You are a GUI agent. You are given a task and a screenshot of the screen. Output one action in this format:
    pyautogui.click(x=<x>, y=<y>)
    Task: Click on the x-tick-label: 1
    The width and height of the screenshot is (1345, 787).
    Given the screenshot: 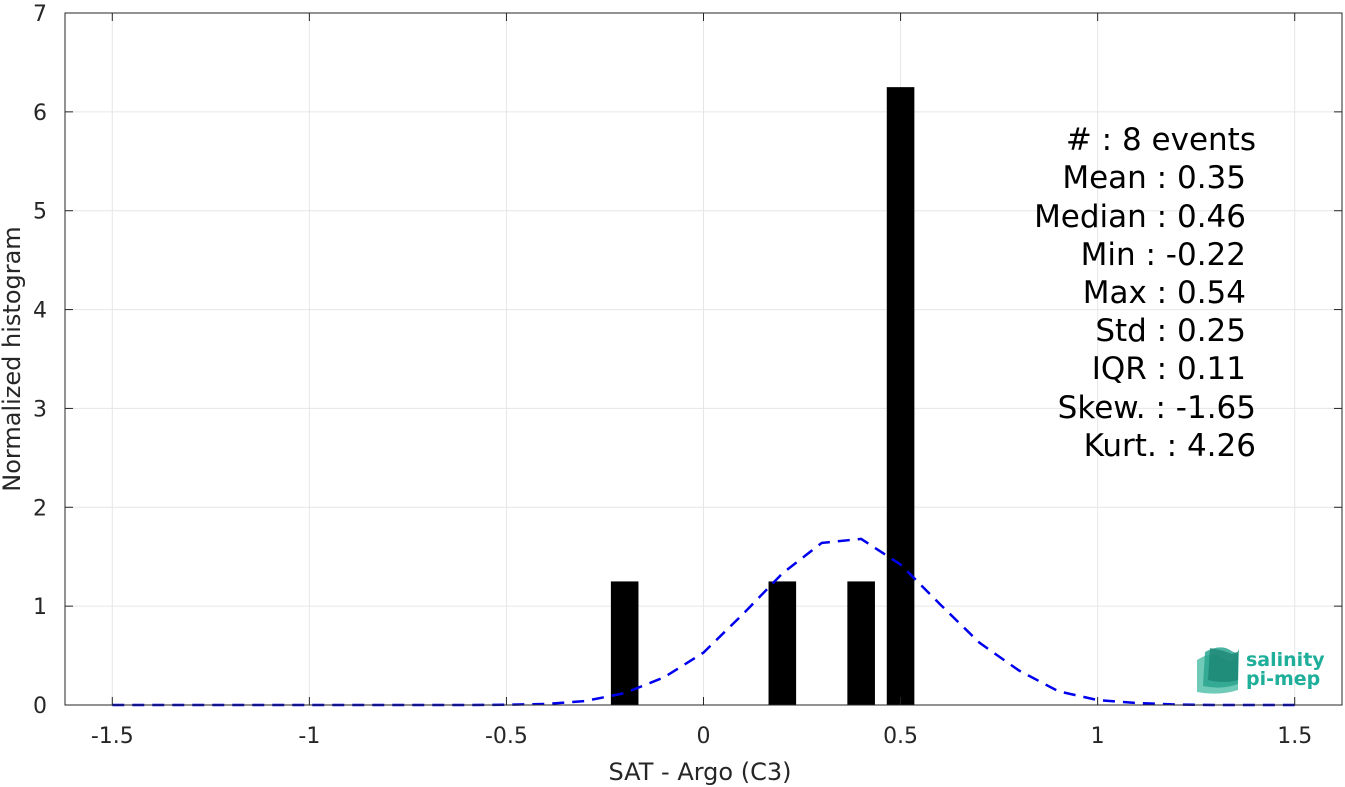 What is the action you would take?
    pyautogui.click(x=1098, y=736)
    